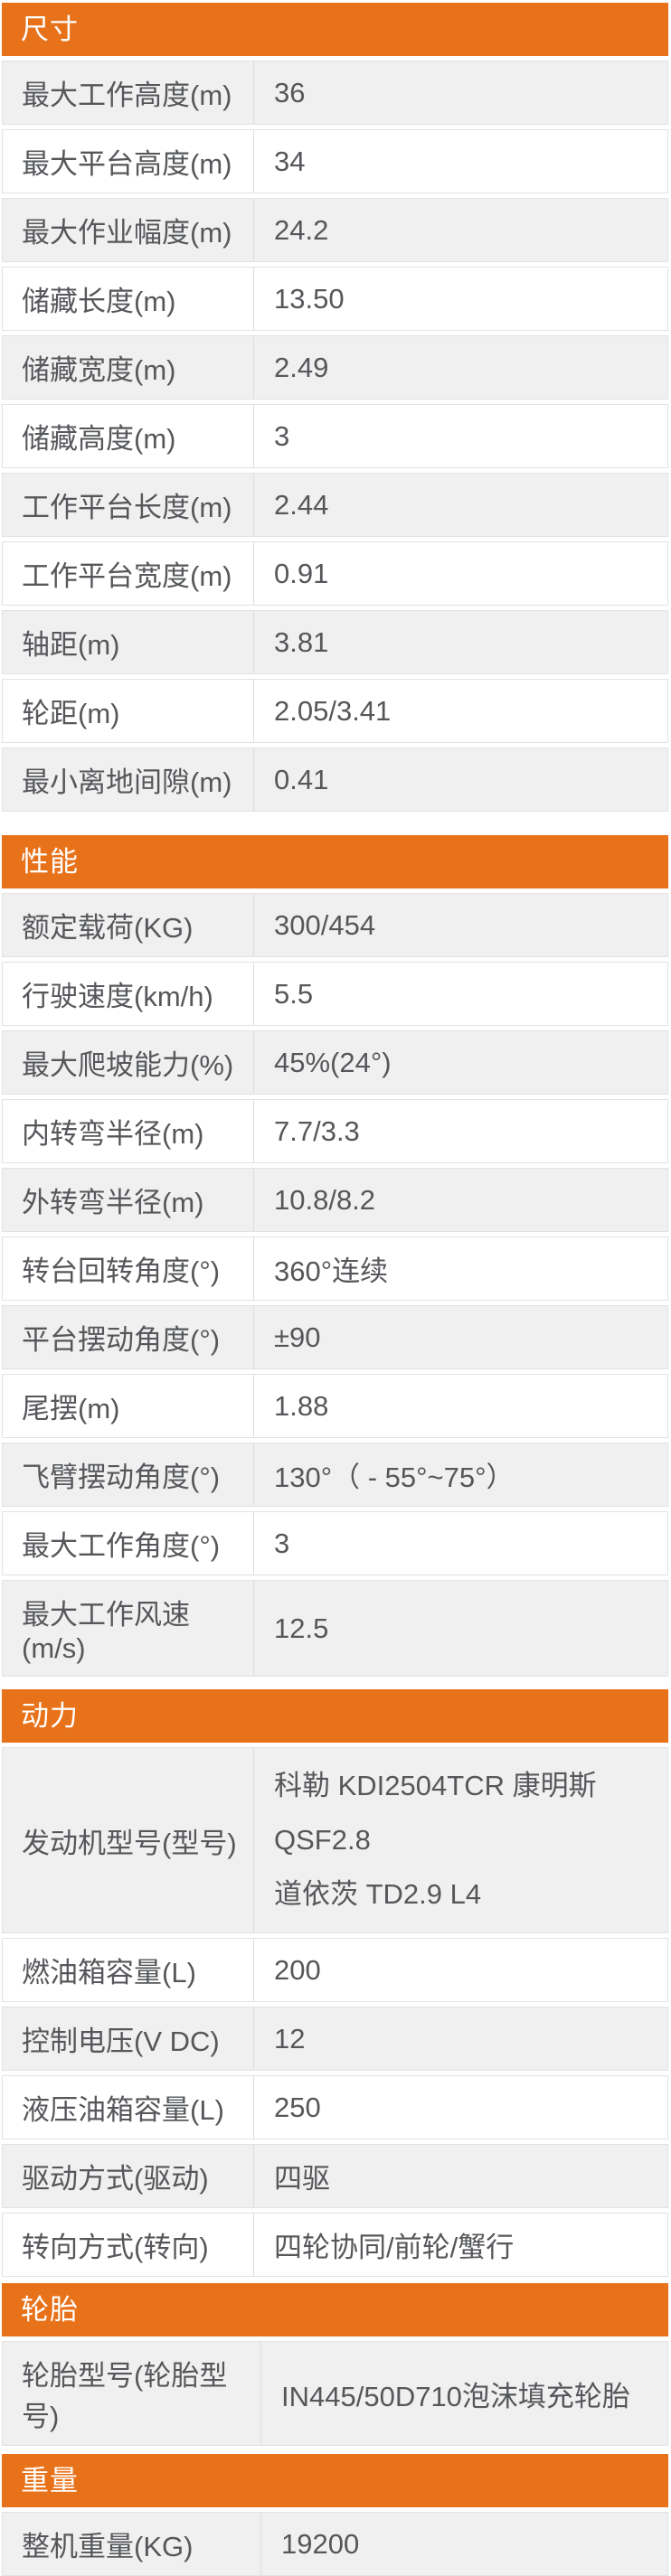  What do you see at coordinates (335, 1716) in the screenshot?
I see `section-header: 动力` at bounding box center [335, 1716].